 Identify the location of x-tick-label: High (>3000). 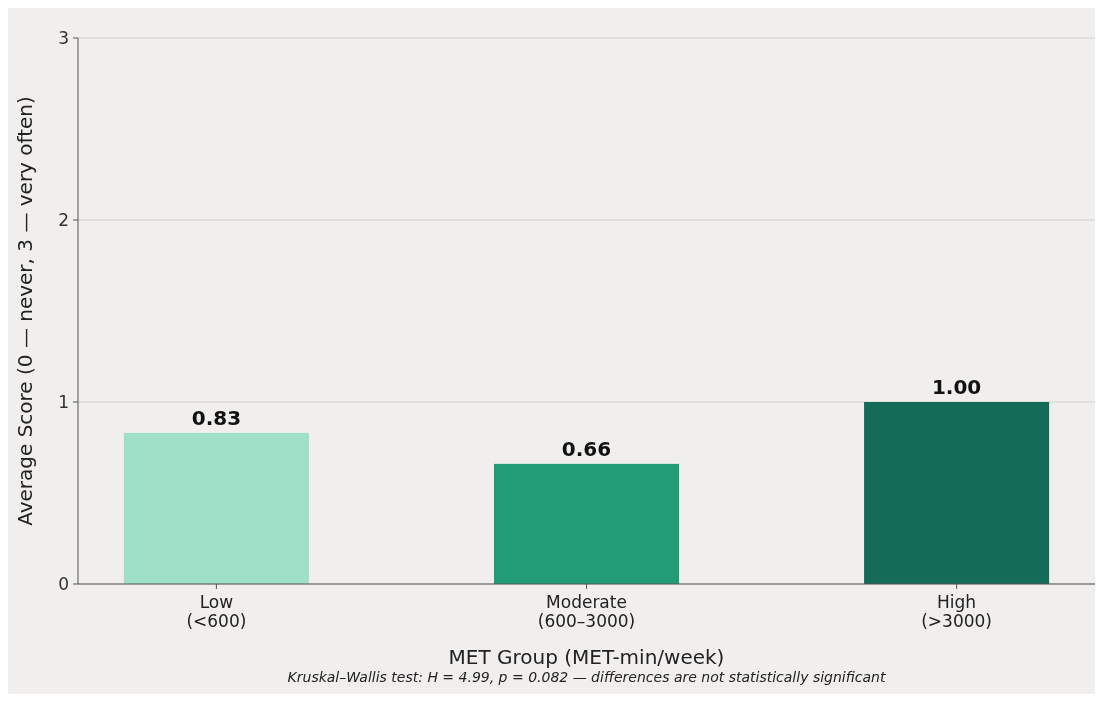
(956, 611).